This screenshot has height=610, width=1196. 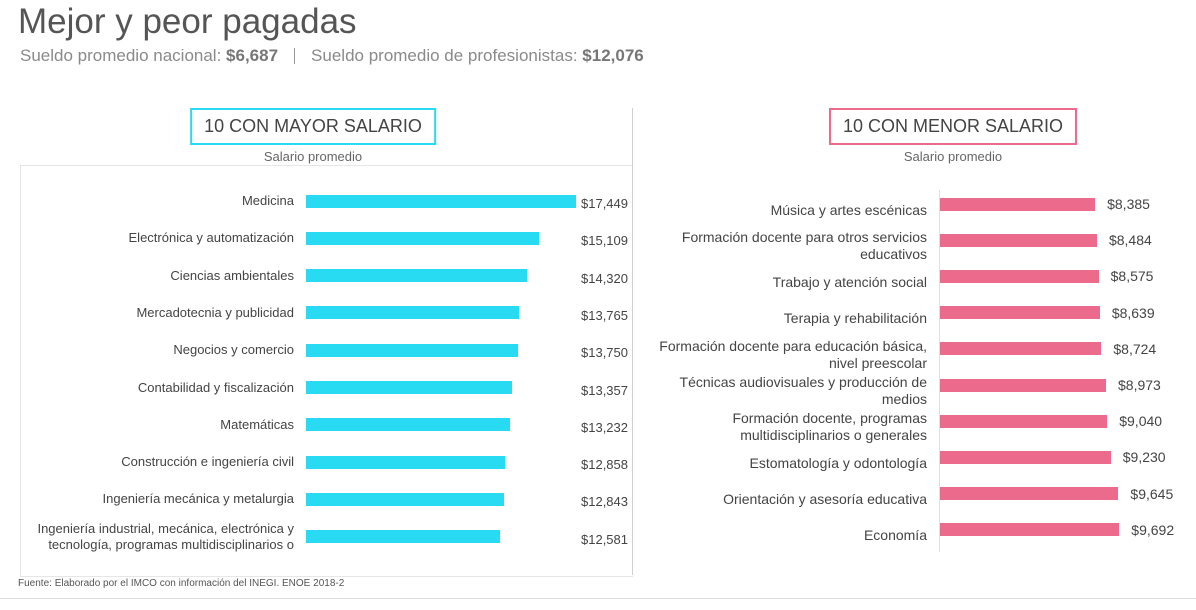 I want to click on category-label: Construcción e ingeniería civil, so click(x=207, y=462).